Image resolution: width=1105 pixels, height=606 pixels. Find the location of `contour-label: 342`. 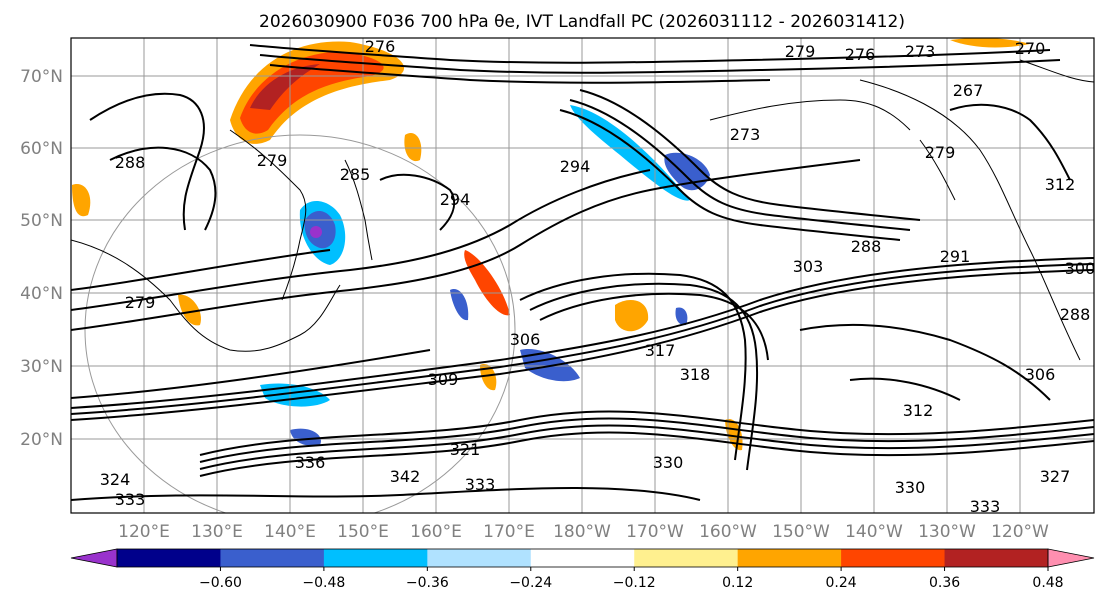

contour-label: 342 is located at coordinates (405, 476).